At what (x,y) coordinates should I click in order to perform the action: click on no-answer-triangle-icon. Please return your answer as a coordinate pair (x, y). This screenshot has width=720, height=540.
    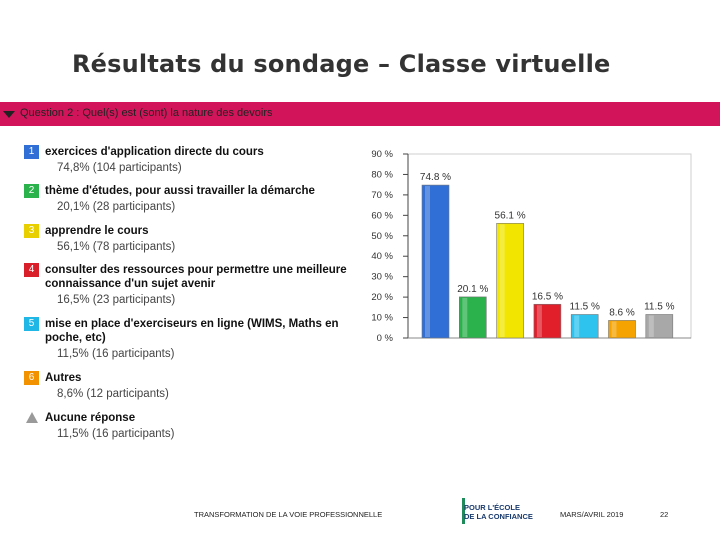
    Looking at the image, I should click on (32, 417).